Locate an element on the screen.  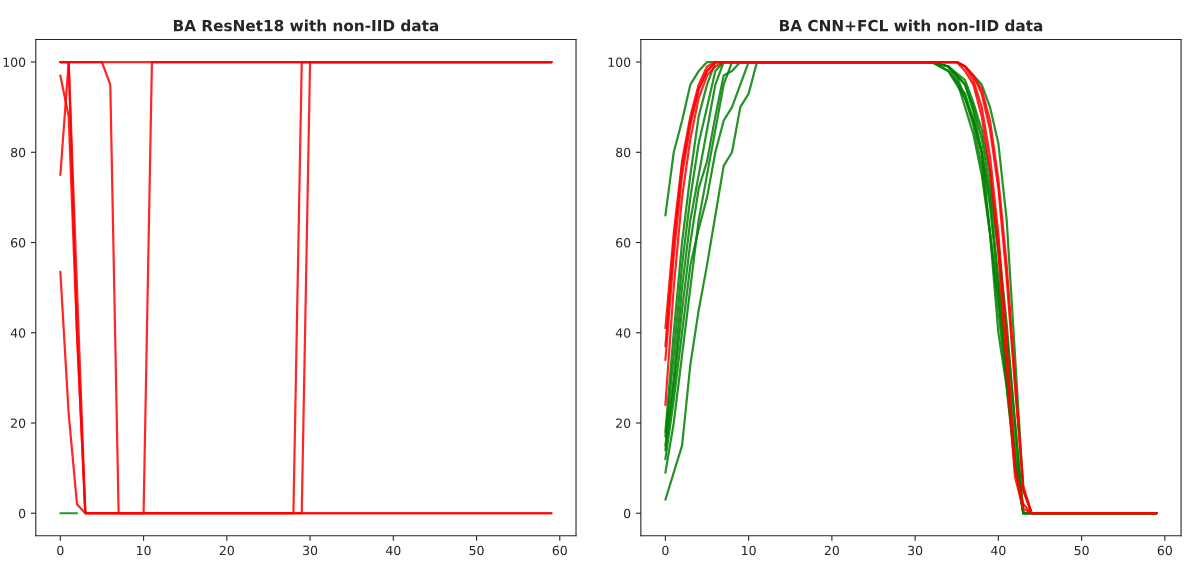
chart-title: BA CNN+FCL with non-IID data is located at coordinates (911, 25).